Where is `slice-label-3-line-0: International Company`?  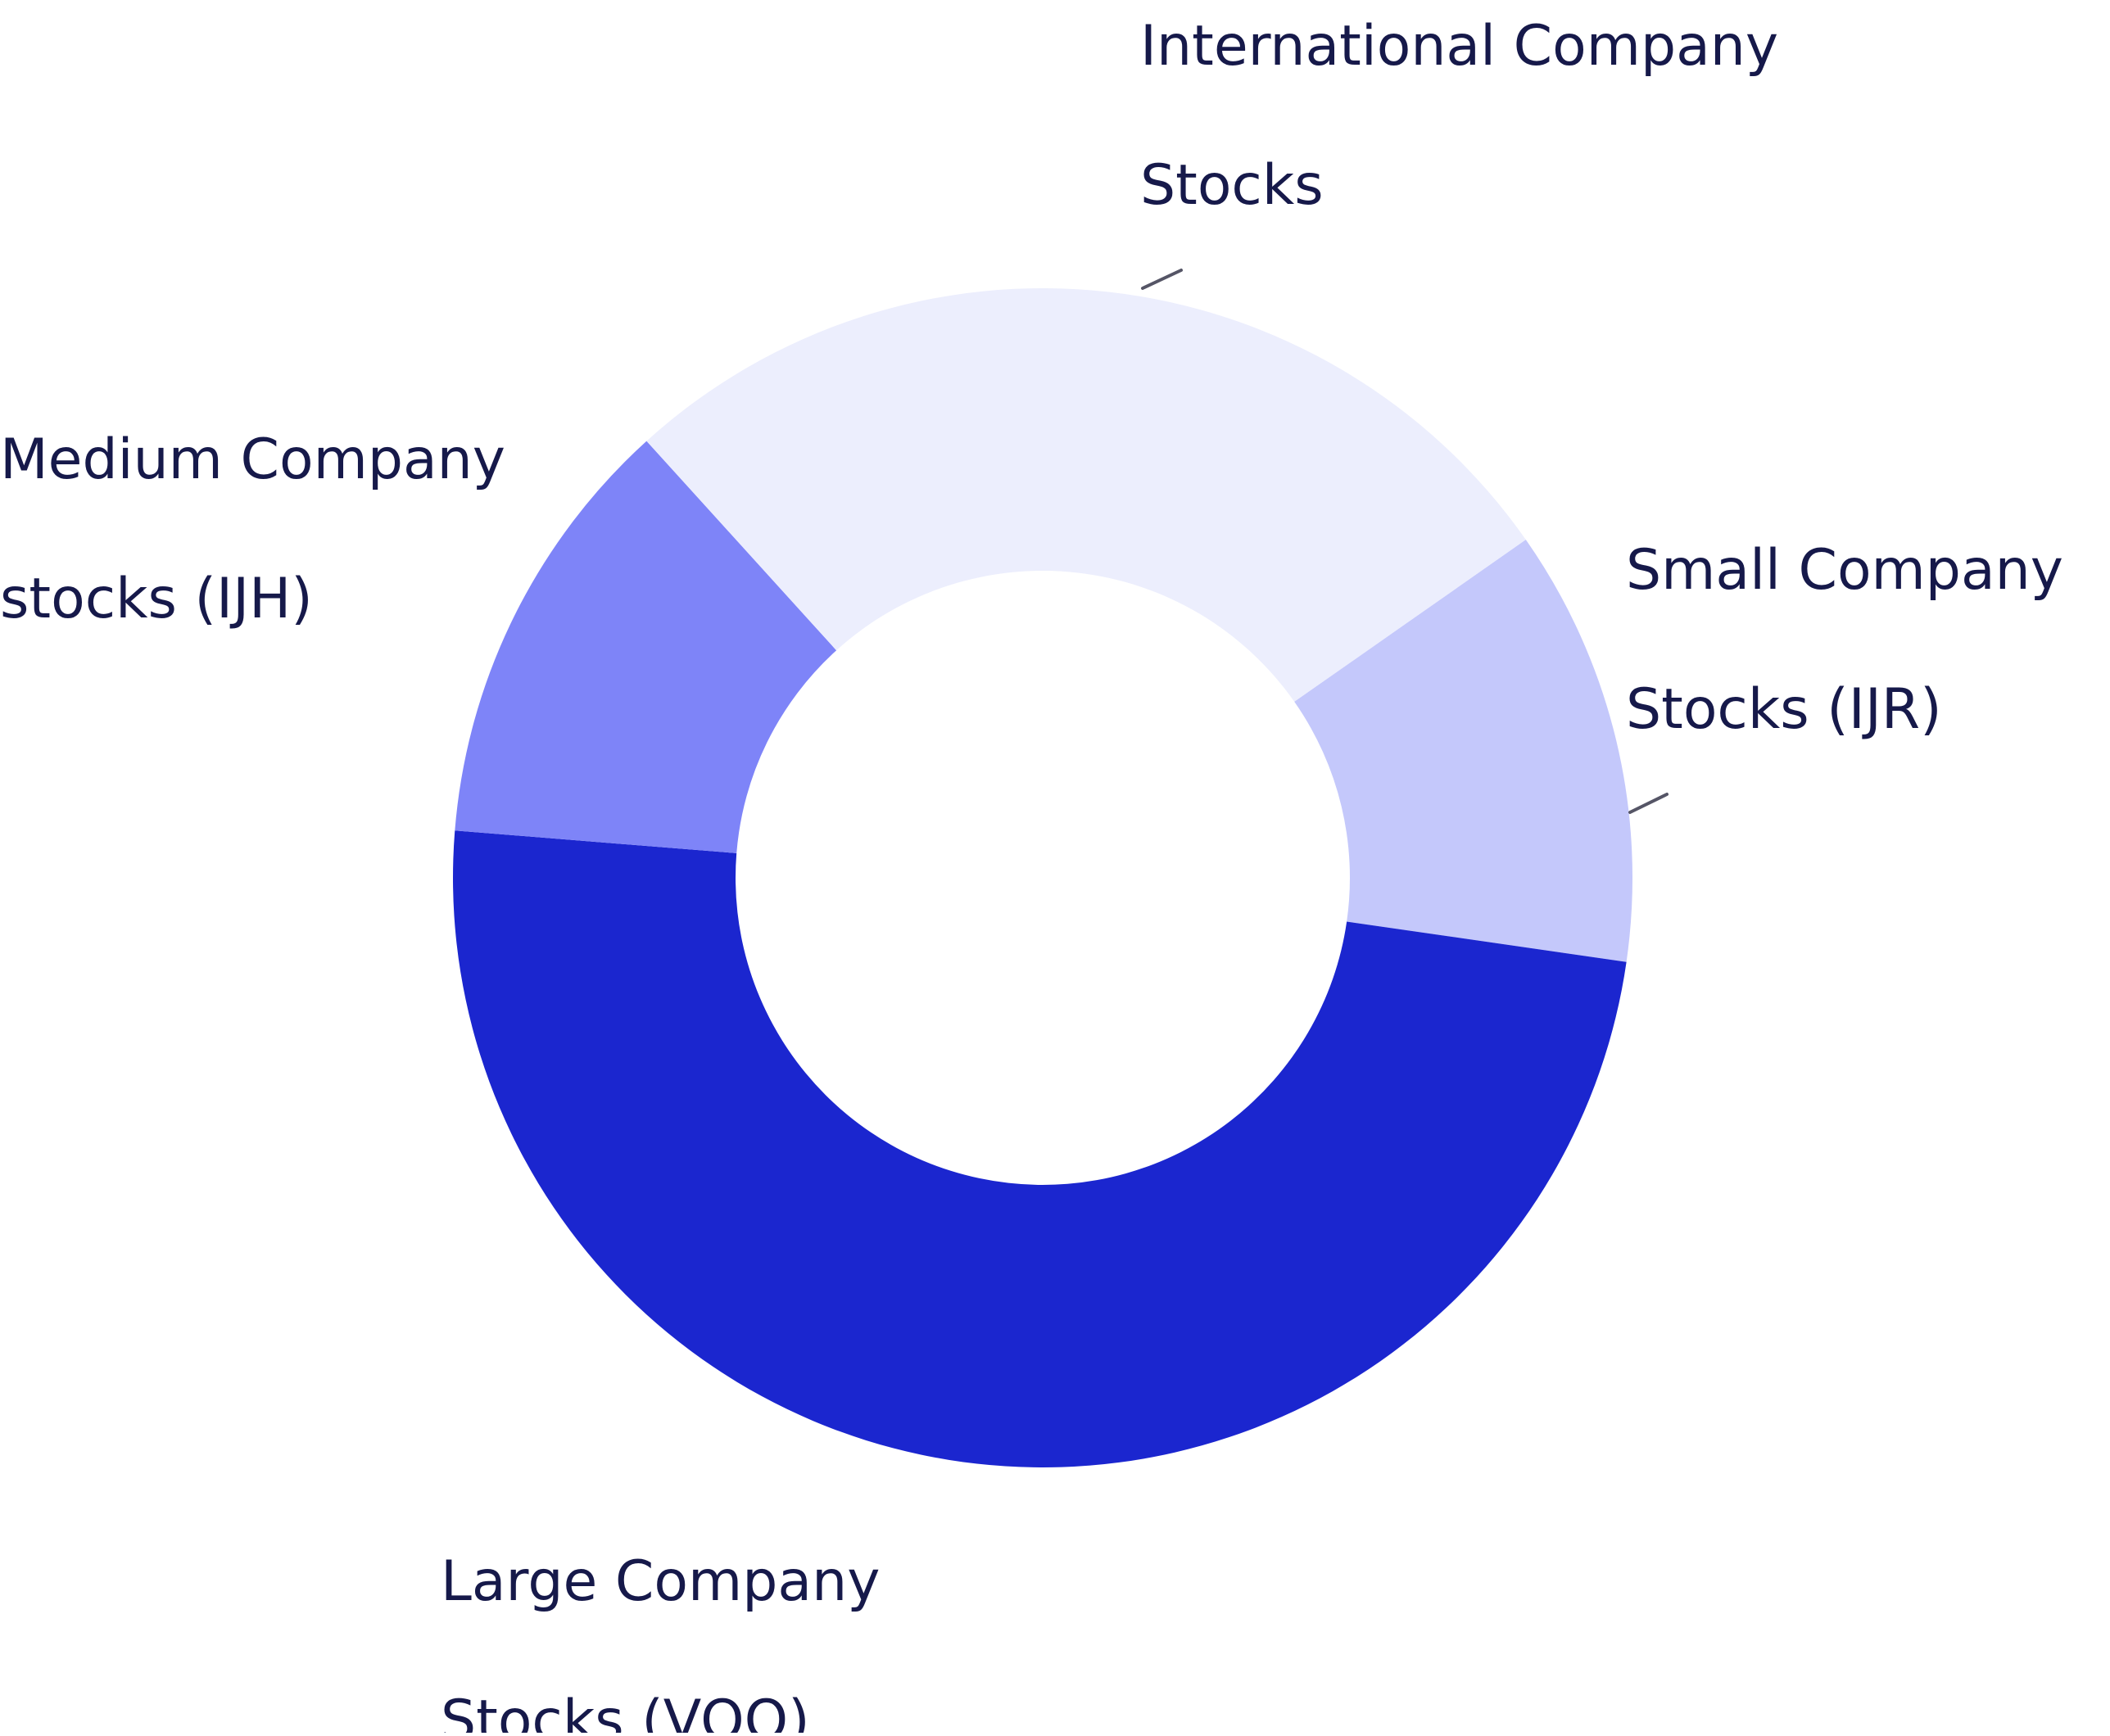
slice-label-3-line-0: International Company is located at coordinates (1459, 46).